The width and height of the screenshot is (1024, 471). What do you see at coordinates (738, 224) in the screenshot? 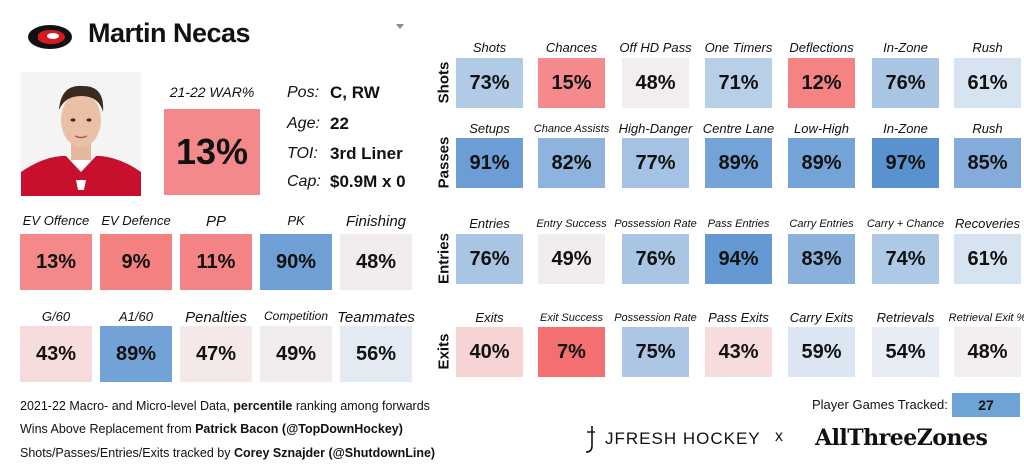
I see `metric-label: Pass Entries` at bounding box center [738, 224].